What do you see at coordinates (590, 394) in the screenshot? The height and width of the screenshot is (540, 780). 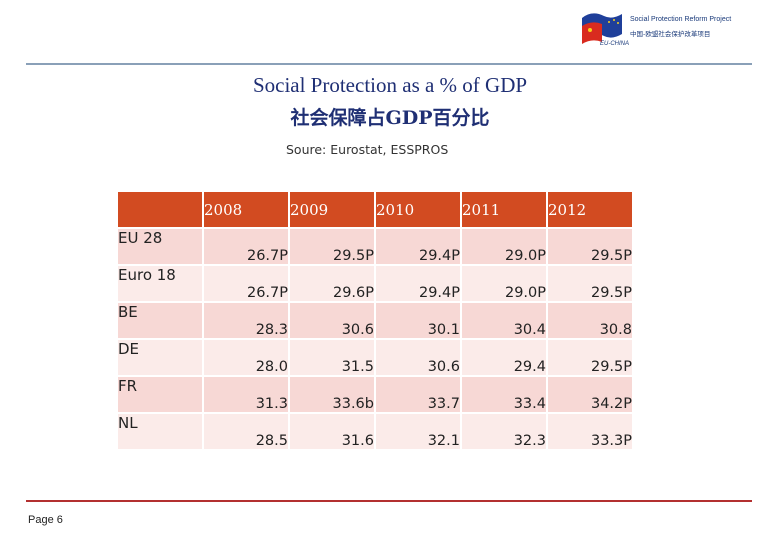 I see `table-cell: 34.2P` at bounding box center [590, 394].